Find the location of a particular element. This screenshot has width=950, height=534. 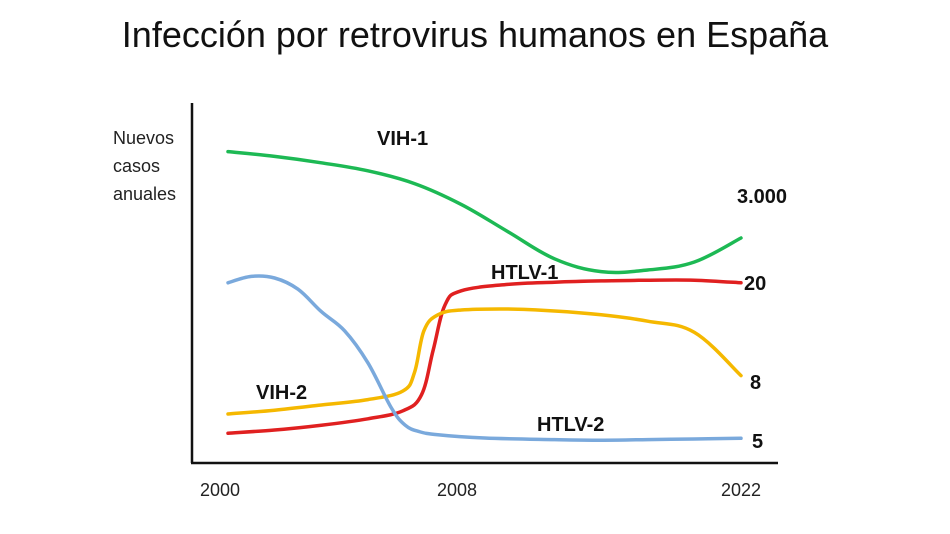

end-value-label-htlv-1: 20 is located at coordinates (755, 284).